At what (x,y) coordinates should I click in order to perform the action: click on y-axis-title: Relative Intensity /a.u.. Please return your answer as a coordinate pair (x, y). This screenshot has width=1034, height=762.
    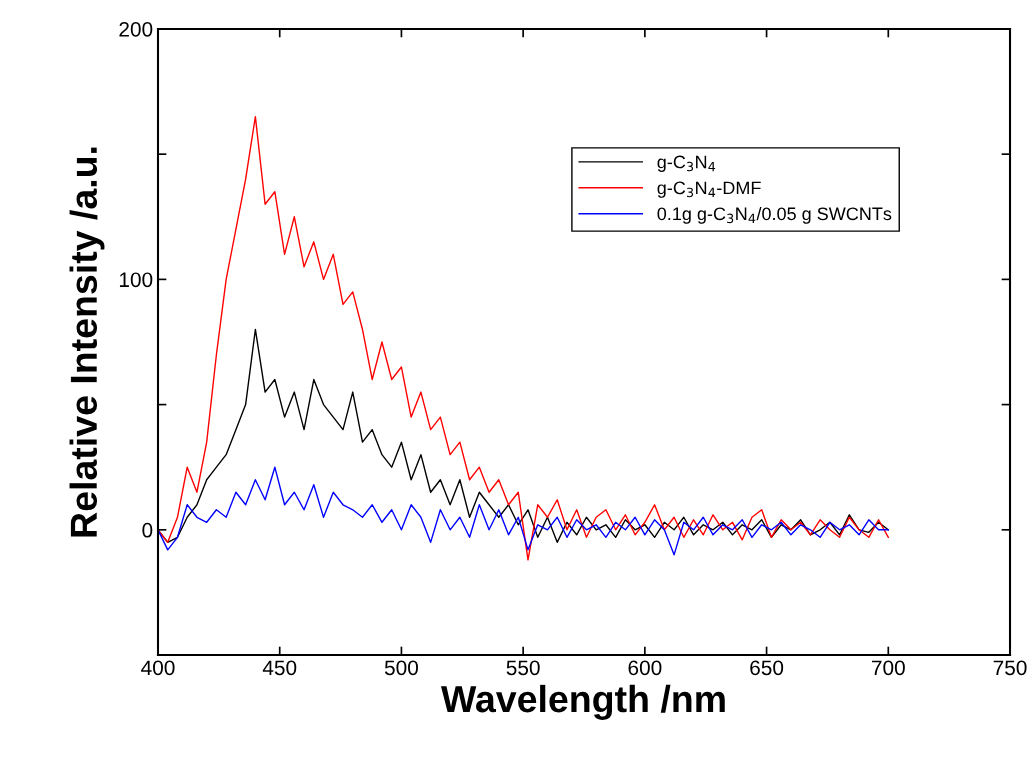
    Looking at the image, I should click on (87, 342).